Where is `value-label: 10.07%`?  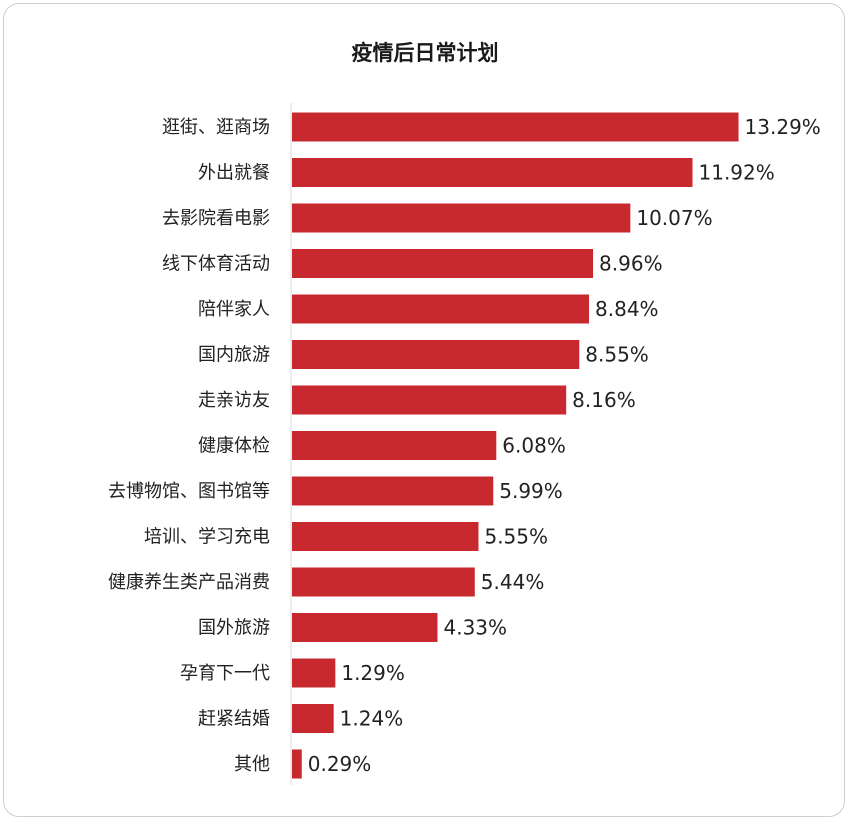 value-label: 10.07% is located at coordinates (674, 218).